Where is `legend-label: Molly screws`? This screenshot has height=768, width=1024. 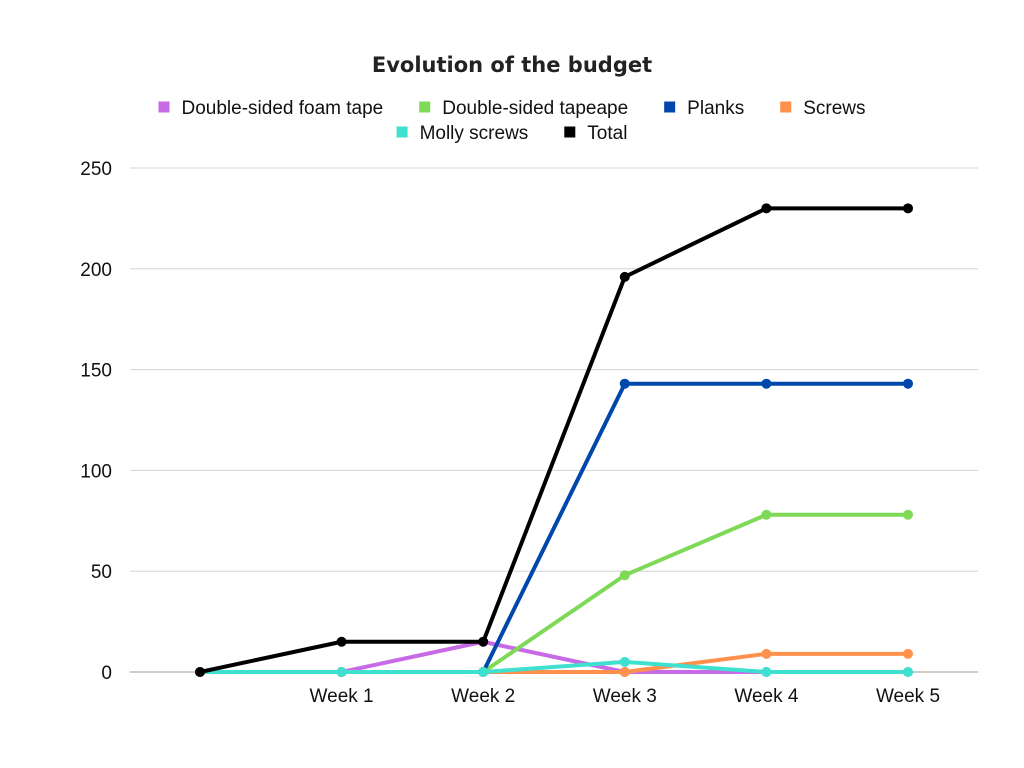 legend-label: Molly screws is located at coordinates (474, 133).